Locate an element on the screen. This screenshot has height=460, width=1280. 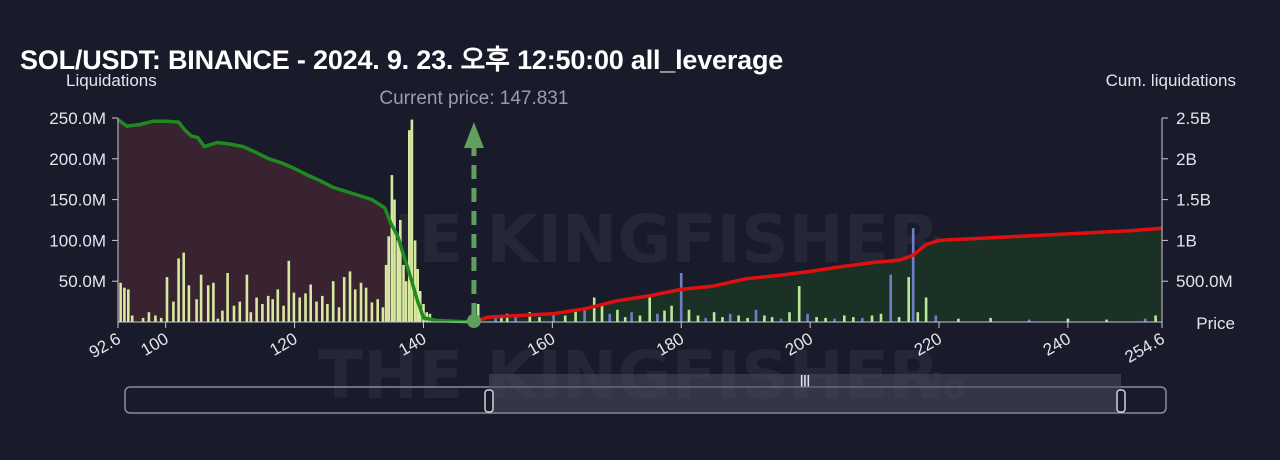
y-right-tick-label: 1.5B is located at coordinates (1193, 200).